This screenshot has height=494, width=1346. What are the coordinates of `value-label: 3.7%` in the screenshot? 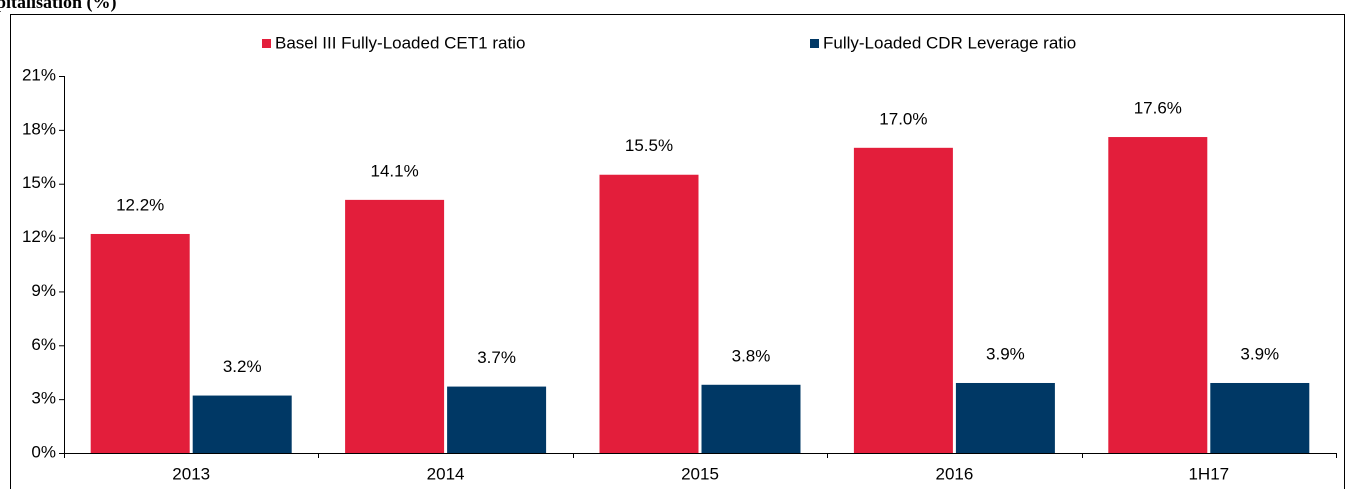 It's located at (496, 357).